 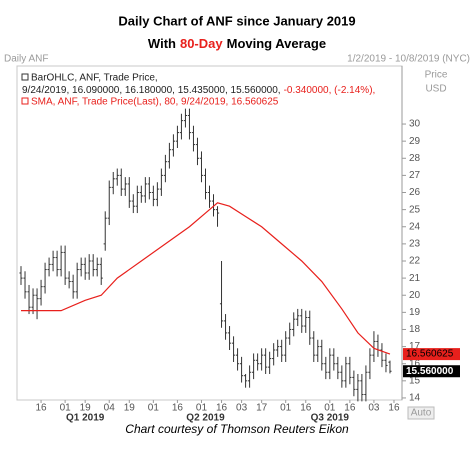 What do you see at coordinates (415, 226) in the screenshot?
I see `y-tick-label: 24` at bounding box center [415, 226].